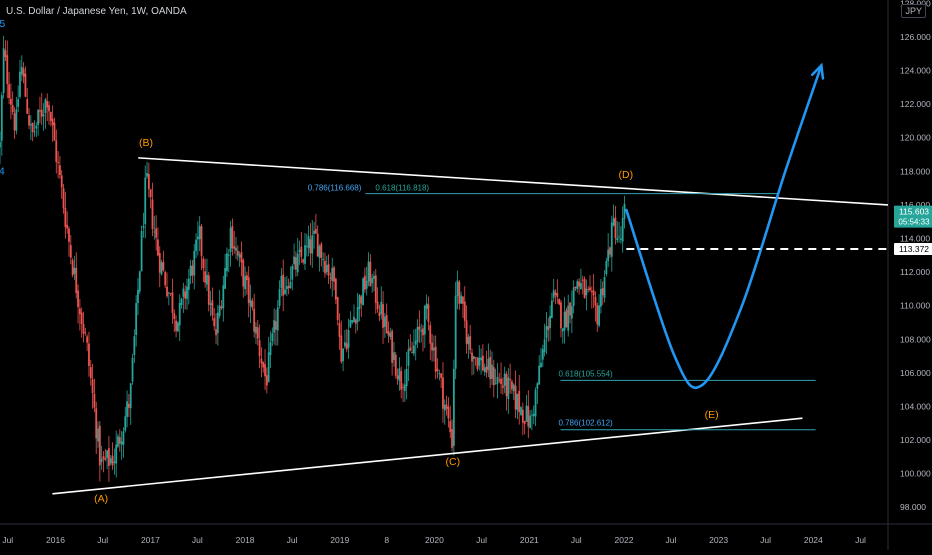  I want to click on x-tick-label: 2022, so click(624, 540).